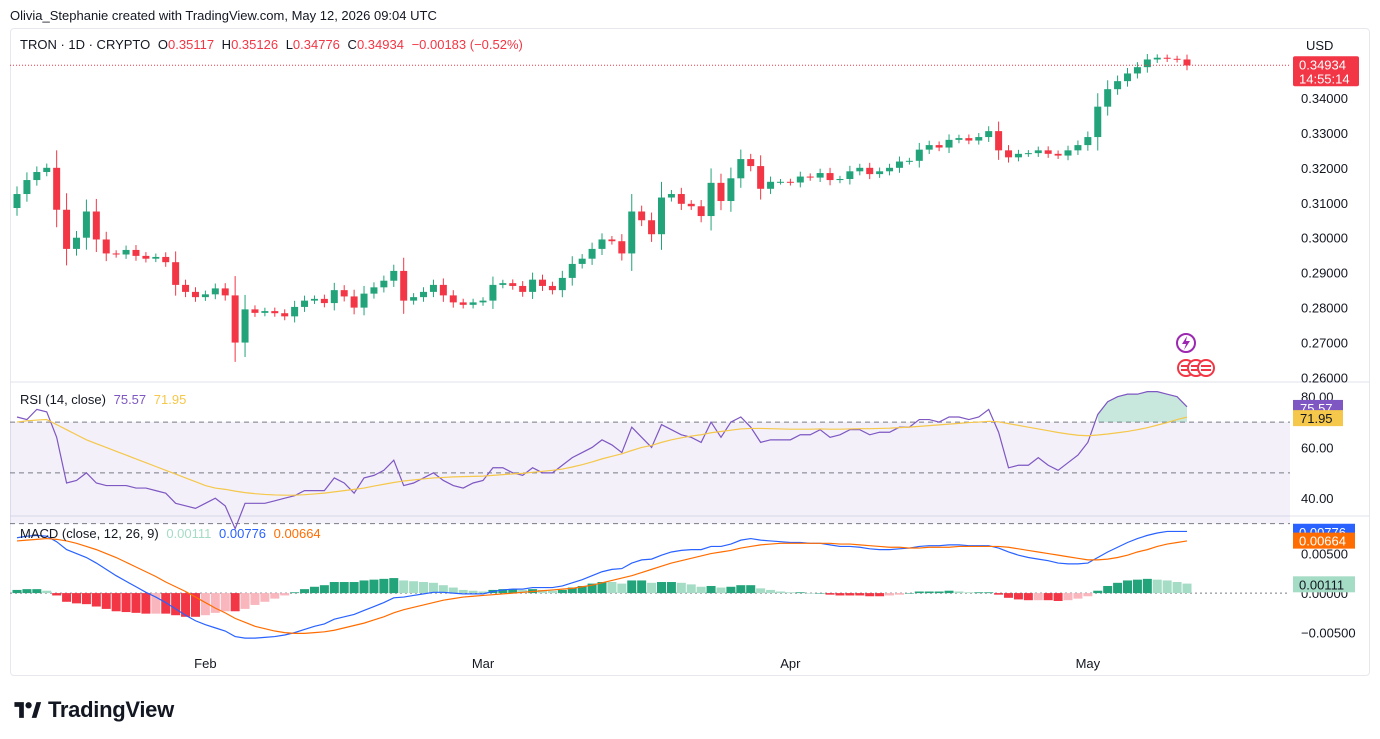 The image size is (1380, 739). What do you see at coordinates (255, 44) in the screenshot?
I see `high-value: 0.35126` at bounding box center [255, 44].